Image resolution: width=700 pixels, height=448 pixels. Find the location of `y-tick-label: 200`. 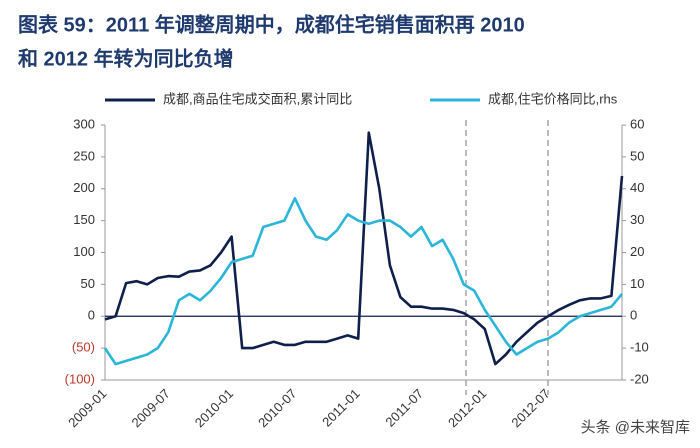

y-tick-label: 200 is located at coordinates (84, 187).